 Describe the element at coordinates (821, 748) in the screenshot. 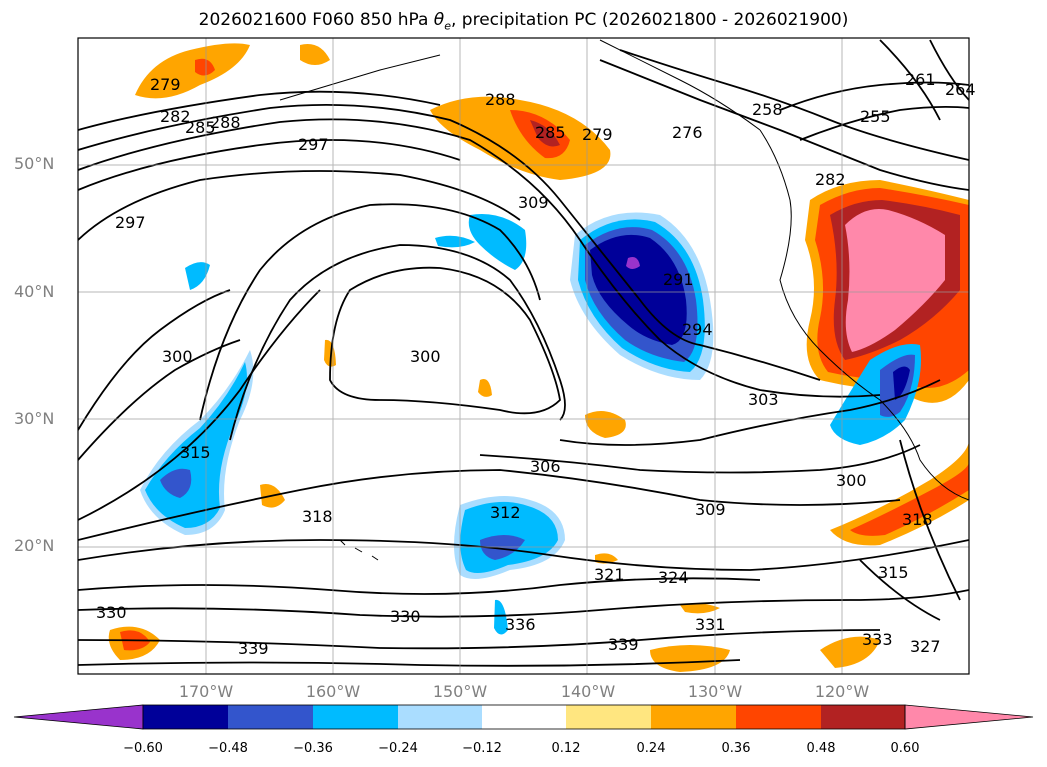

I see `colorbar-label: 0.48` at that location.